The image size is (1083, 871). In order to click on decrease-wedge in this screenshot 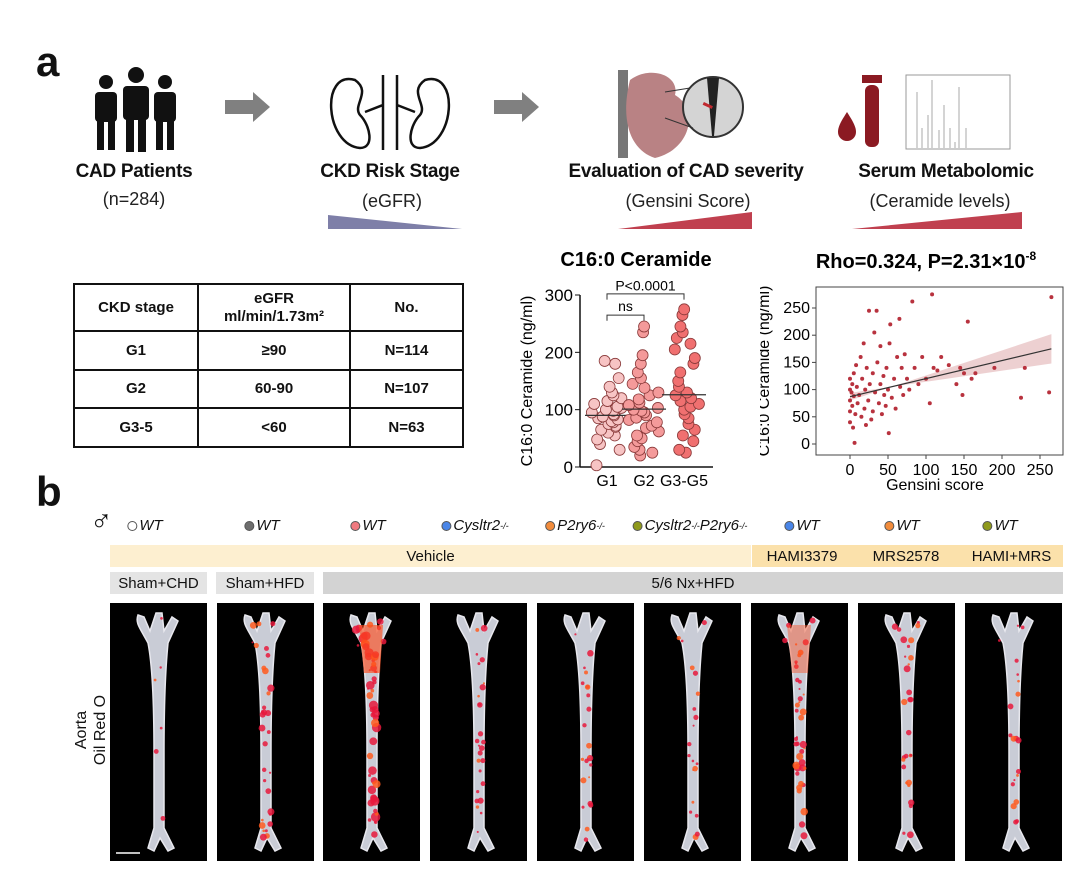, I will do `click(395, 222)`.